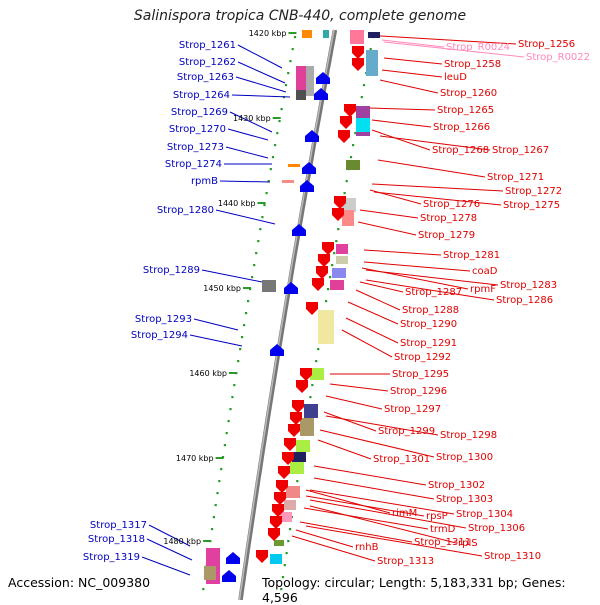 The width and height of the screenshot is (600, 605). I want to click on right-gene-label: Strop_1304, so click(484, 514).